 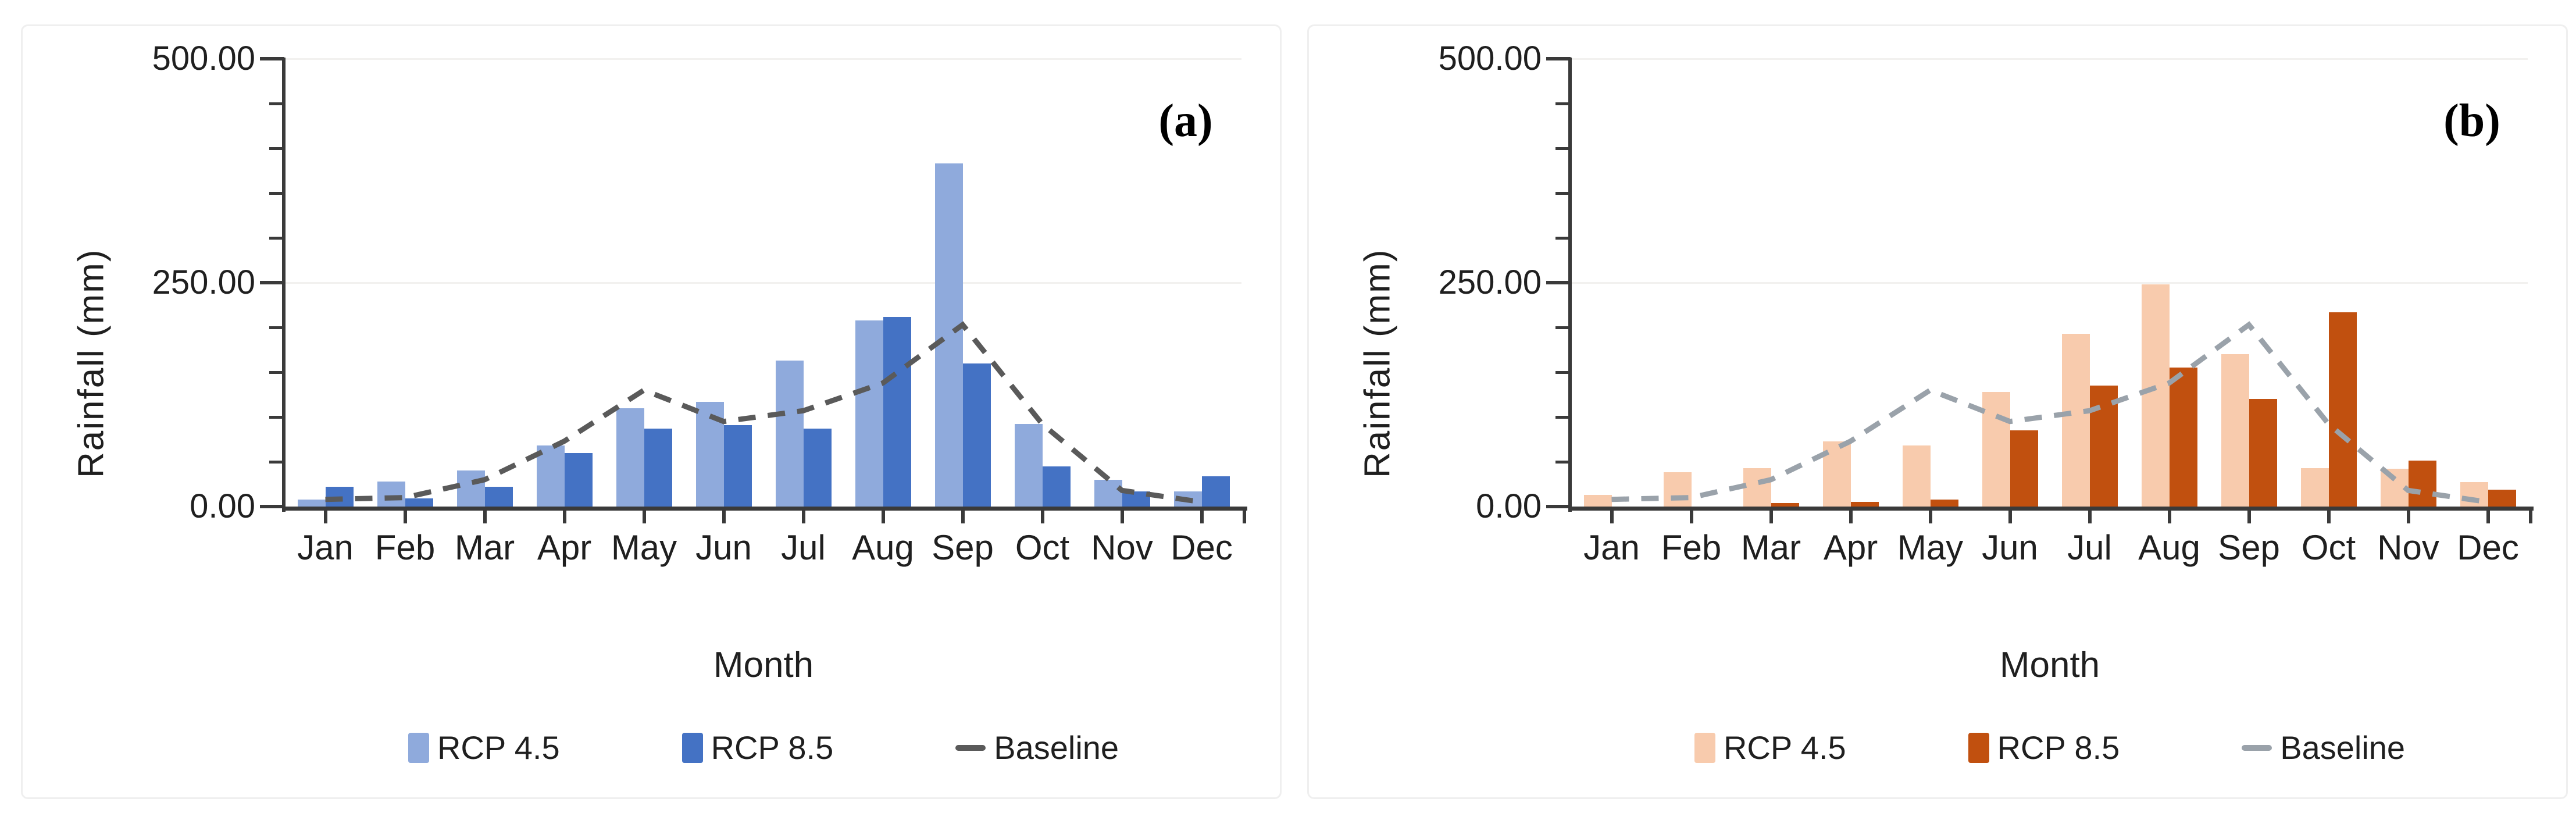 What do you see at coordinates (948, 335) in the screenshot?
I see `bar-rcp-4-5-sep` at bounding box center [948, 335].